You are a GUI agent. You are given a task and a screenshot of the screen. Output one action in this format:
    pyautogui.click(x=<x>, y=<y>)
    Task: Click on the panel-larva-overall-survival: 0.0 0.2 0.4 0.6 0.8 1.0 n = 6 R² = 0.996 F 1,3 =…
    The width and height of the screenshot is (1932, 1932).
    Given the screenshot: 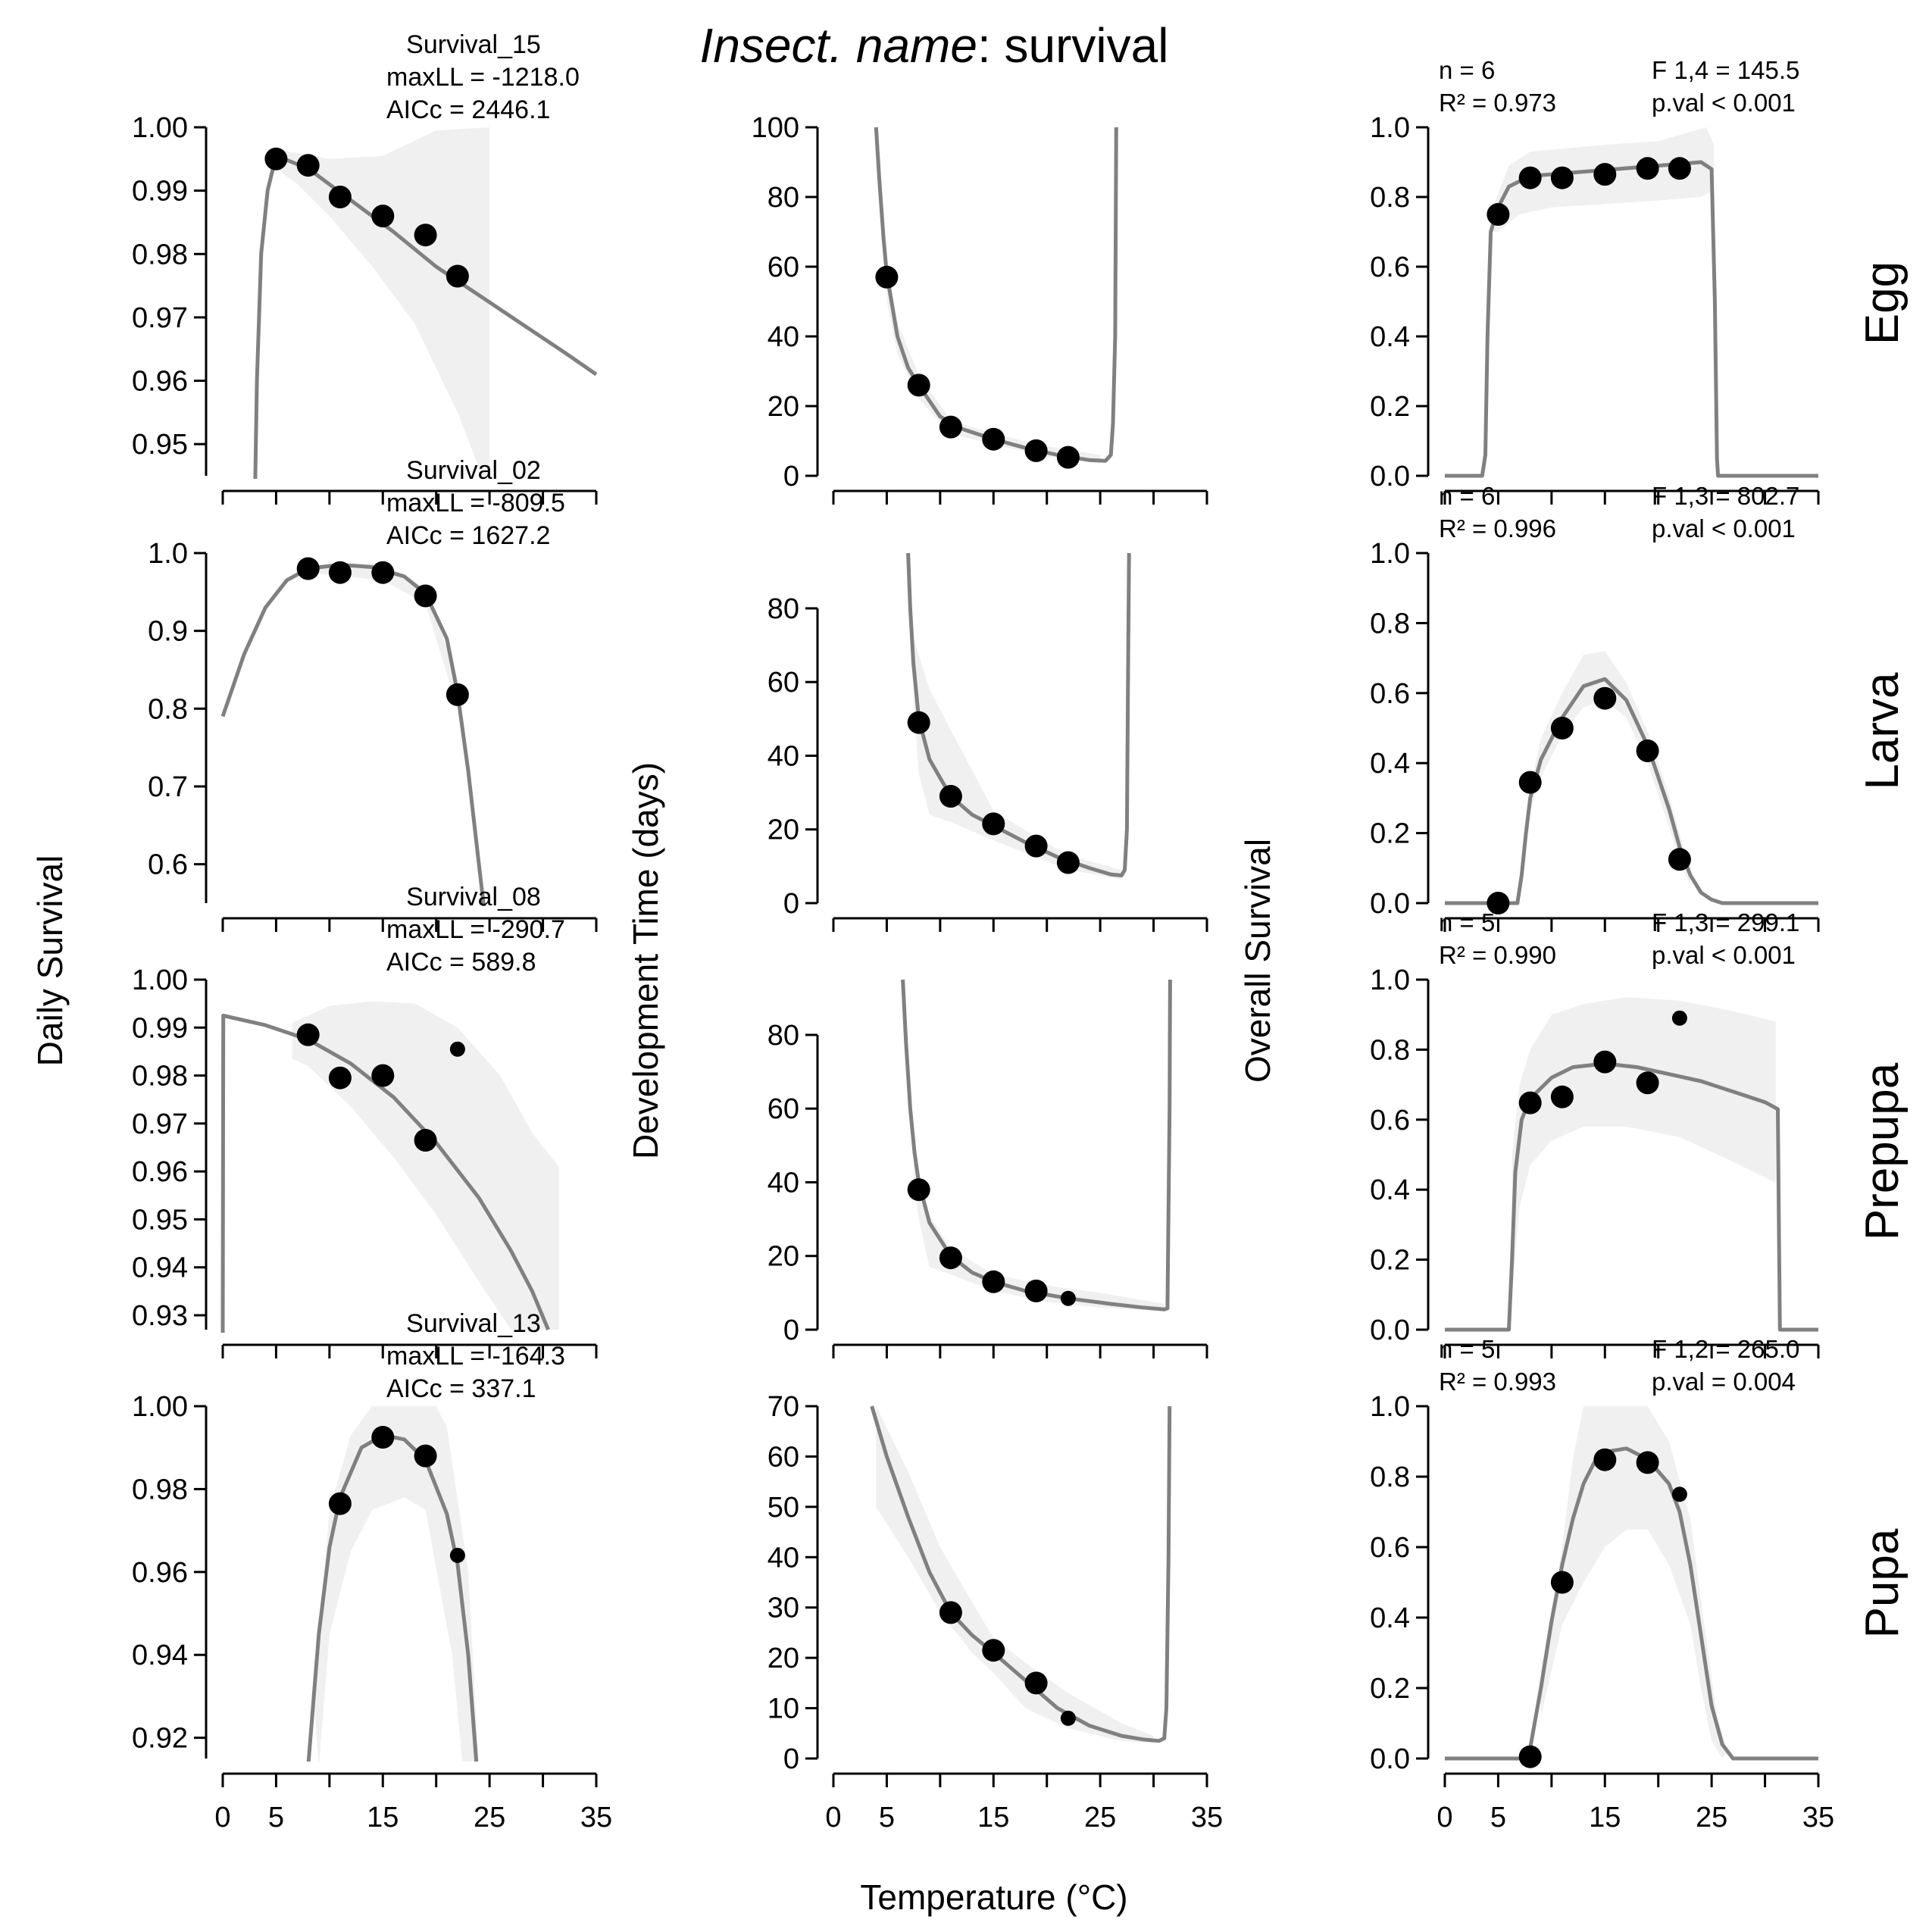 What is the action you would take?
    pyautogui.click(x=1595, y=707)
    